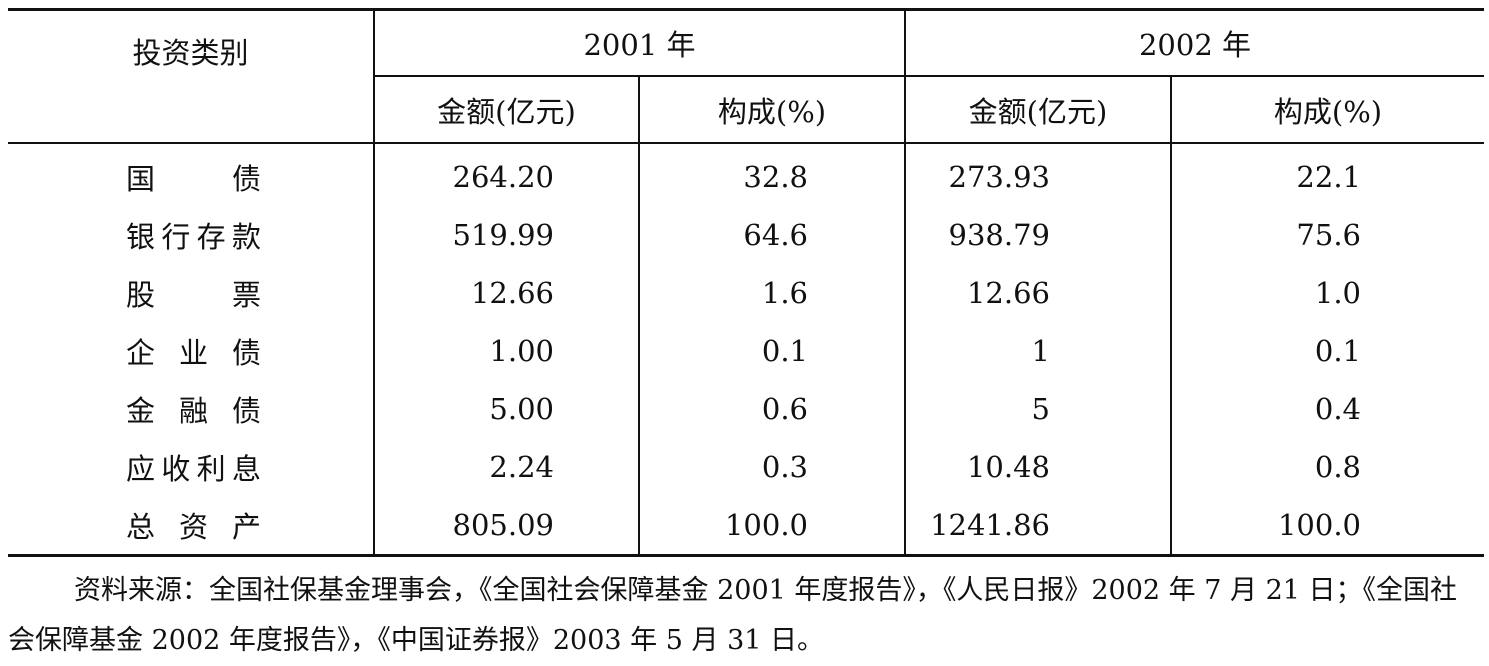  What do you see at coordinates (1327, 351) in the screenshot?
I see `cell-share-2002: 0.1` at bounding box center [1327, 351].